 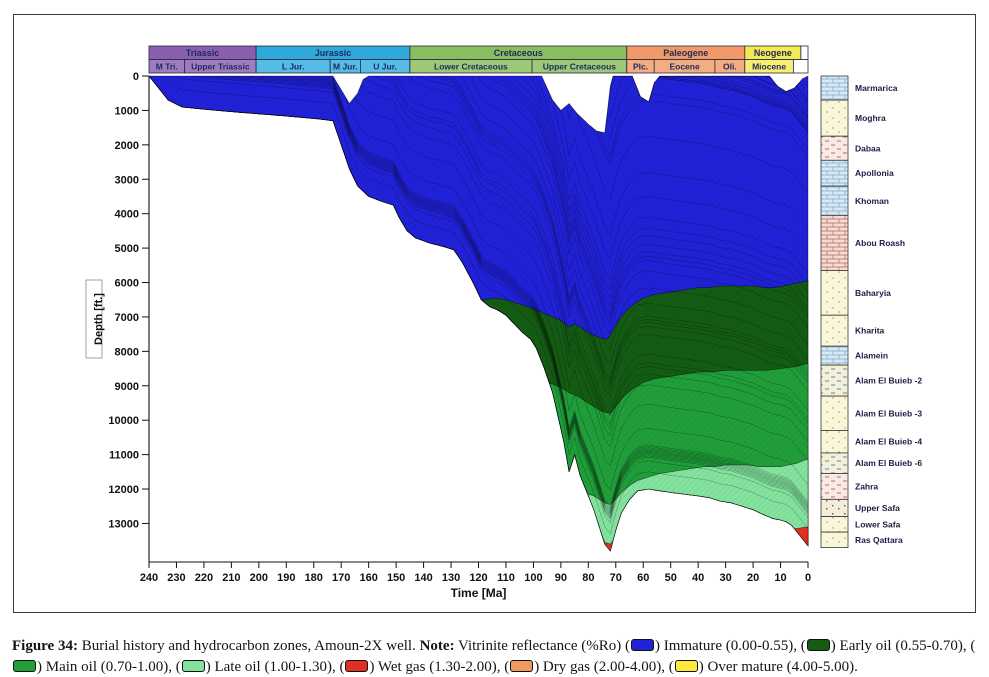 I want to click on y-tick-label: 13000, so click(x=123, y=524).